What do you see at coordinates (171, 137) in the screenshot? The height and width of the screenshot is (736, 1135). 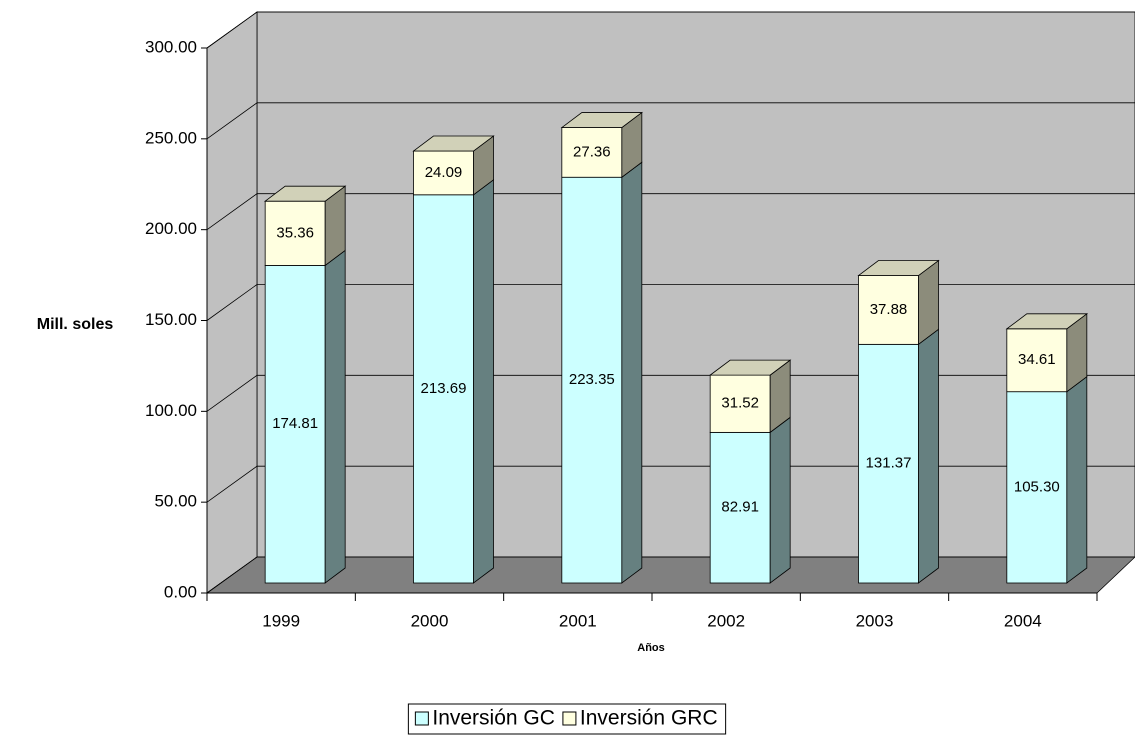 I see `y-tick-label: 250.00` at bounding box center [171, 137].